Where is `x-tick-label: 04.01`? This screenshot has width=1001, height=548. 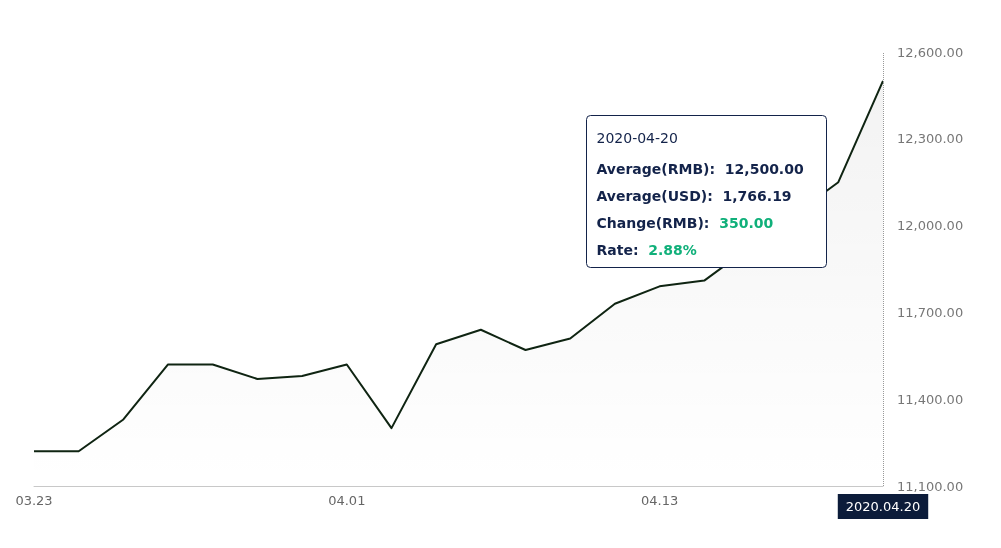 x-tick-label: 04.01 is located at coordinates (347, 500).